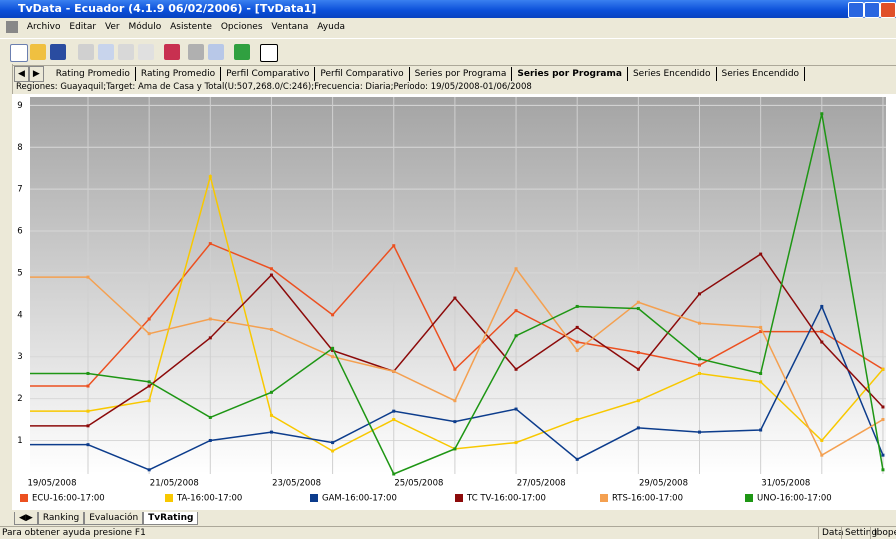  I want to click on menu-item: Asistente, so click(191, 27).